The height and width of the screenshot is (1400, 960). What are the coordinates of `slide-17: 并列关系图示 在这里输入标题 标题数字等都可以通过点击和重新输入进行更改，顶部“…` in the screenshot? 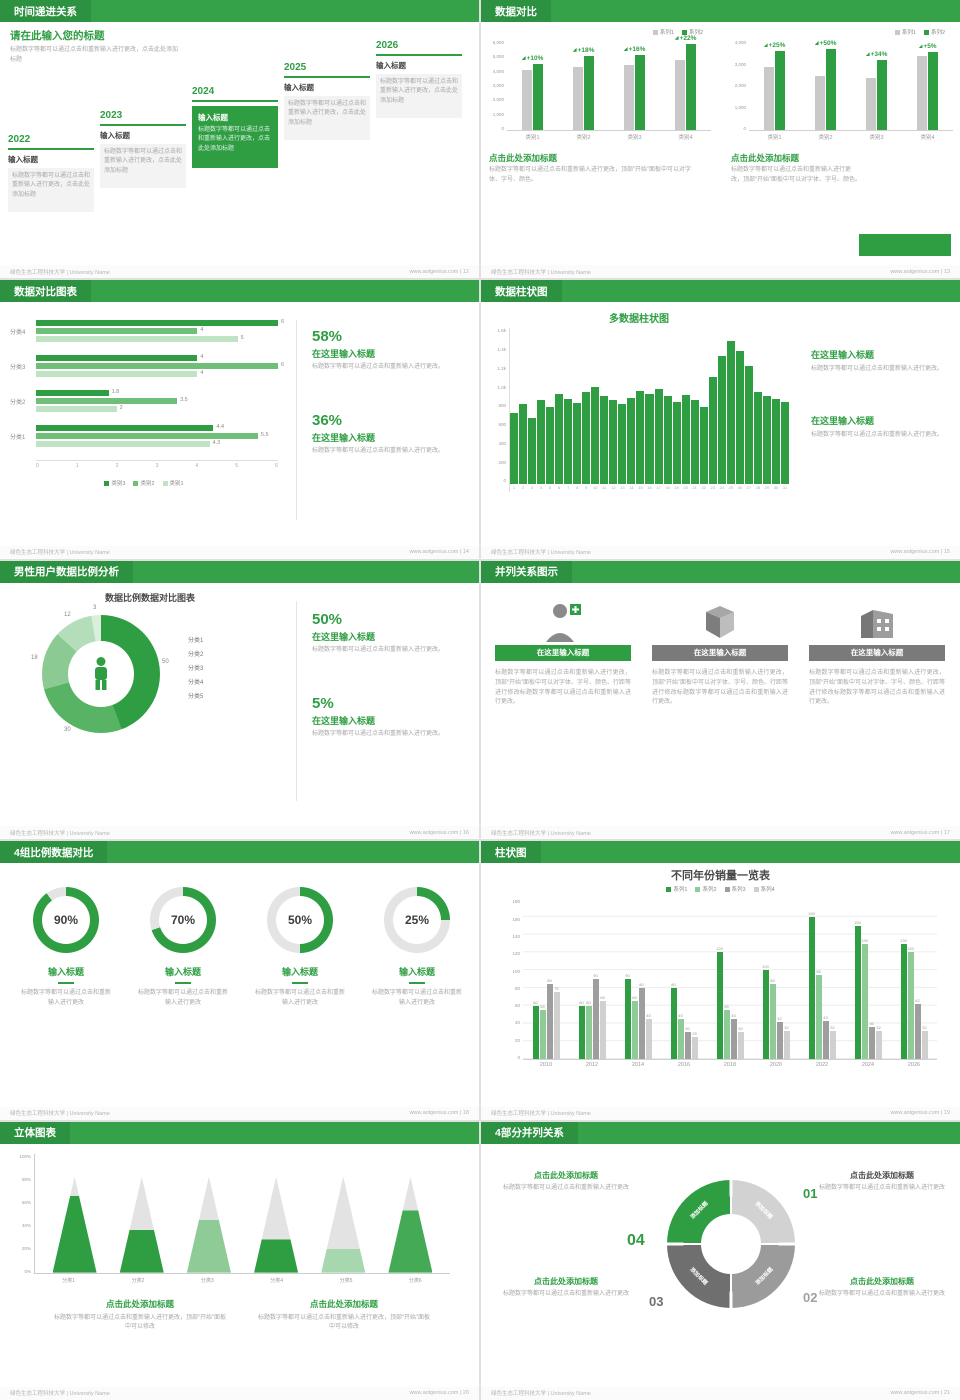 It's located at (720, 700).